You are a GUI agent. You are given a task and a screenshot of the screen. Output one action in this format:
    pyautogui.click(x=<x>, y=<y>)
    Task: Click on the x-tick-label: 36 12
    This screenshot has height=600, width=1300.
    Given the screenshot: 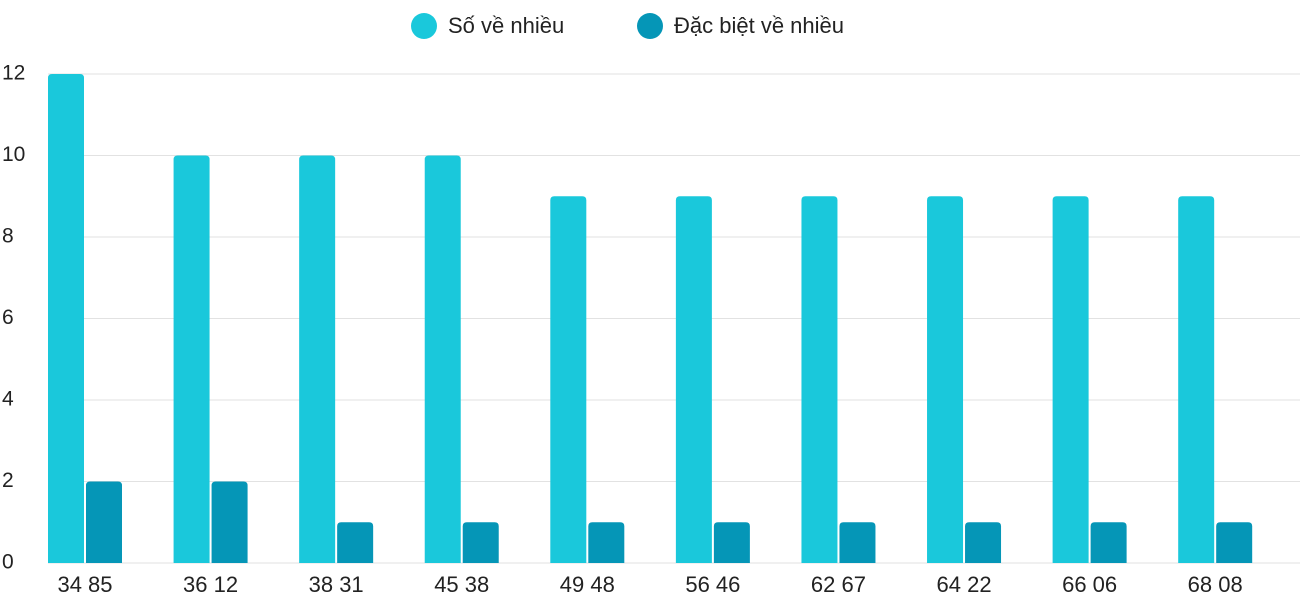 What is the action you would take?
    pyautogui.click(x=210, y=584)
    